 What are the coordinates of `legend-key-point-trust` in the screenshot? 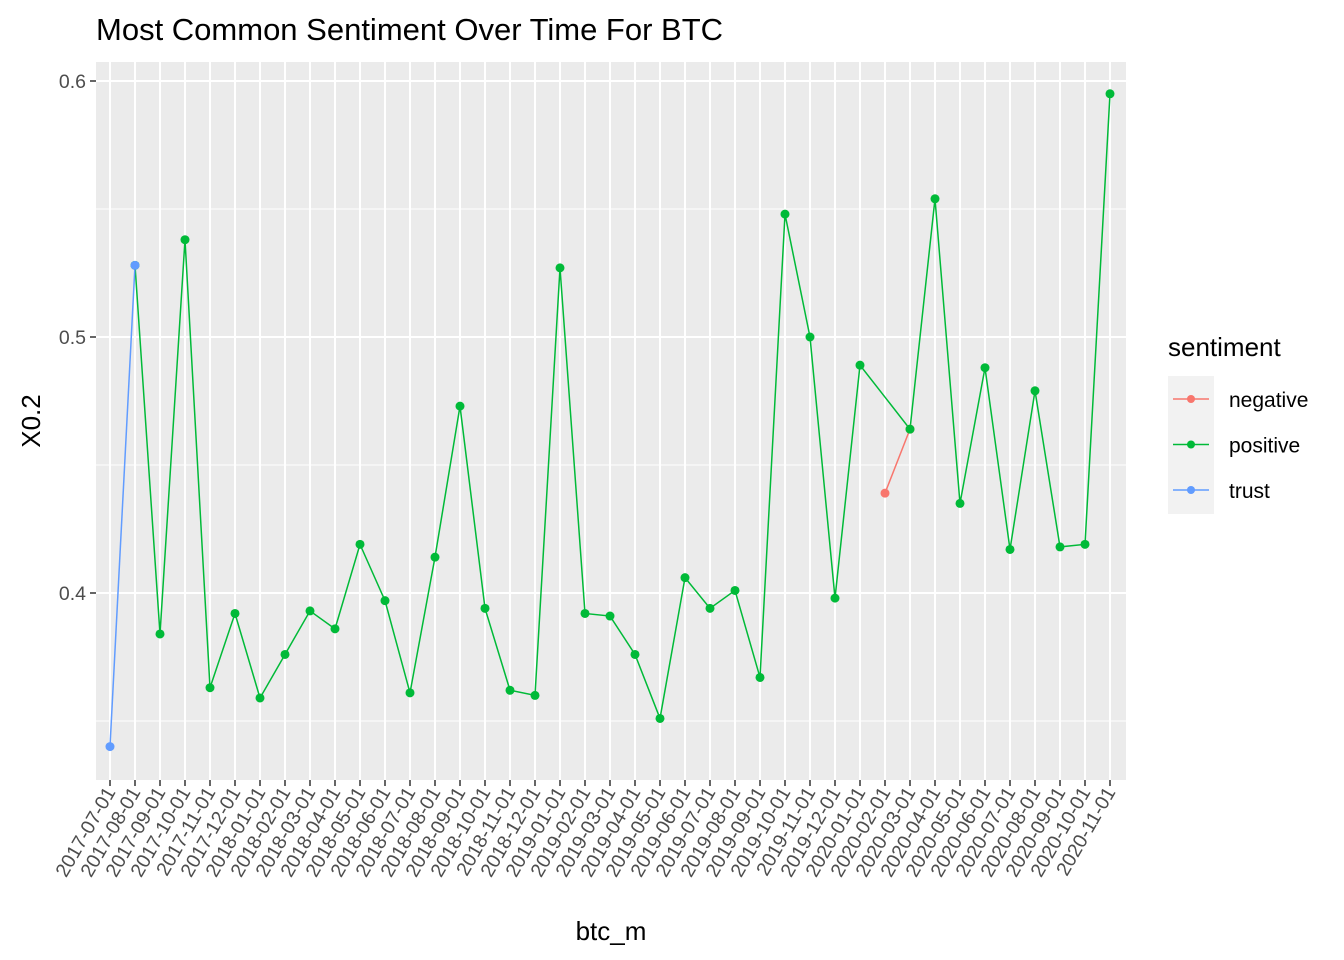 It's located at (1191, 490).